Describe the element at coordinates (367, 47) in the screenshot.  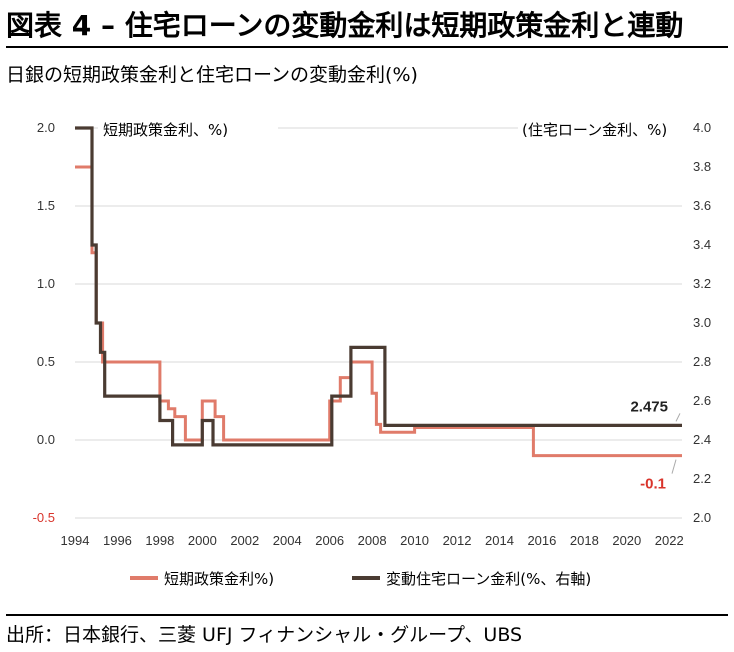
I see `title-rule` at that location.